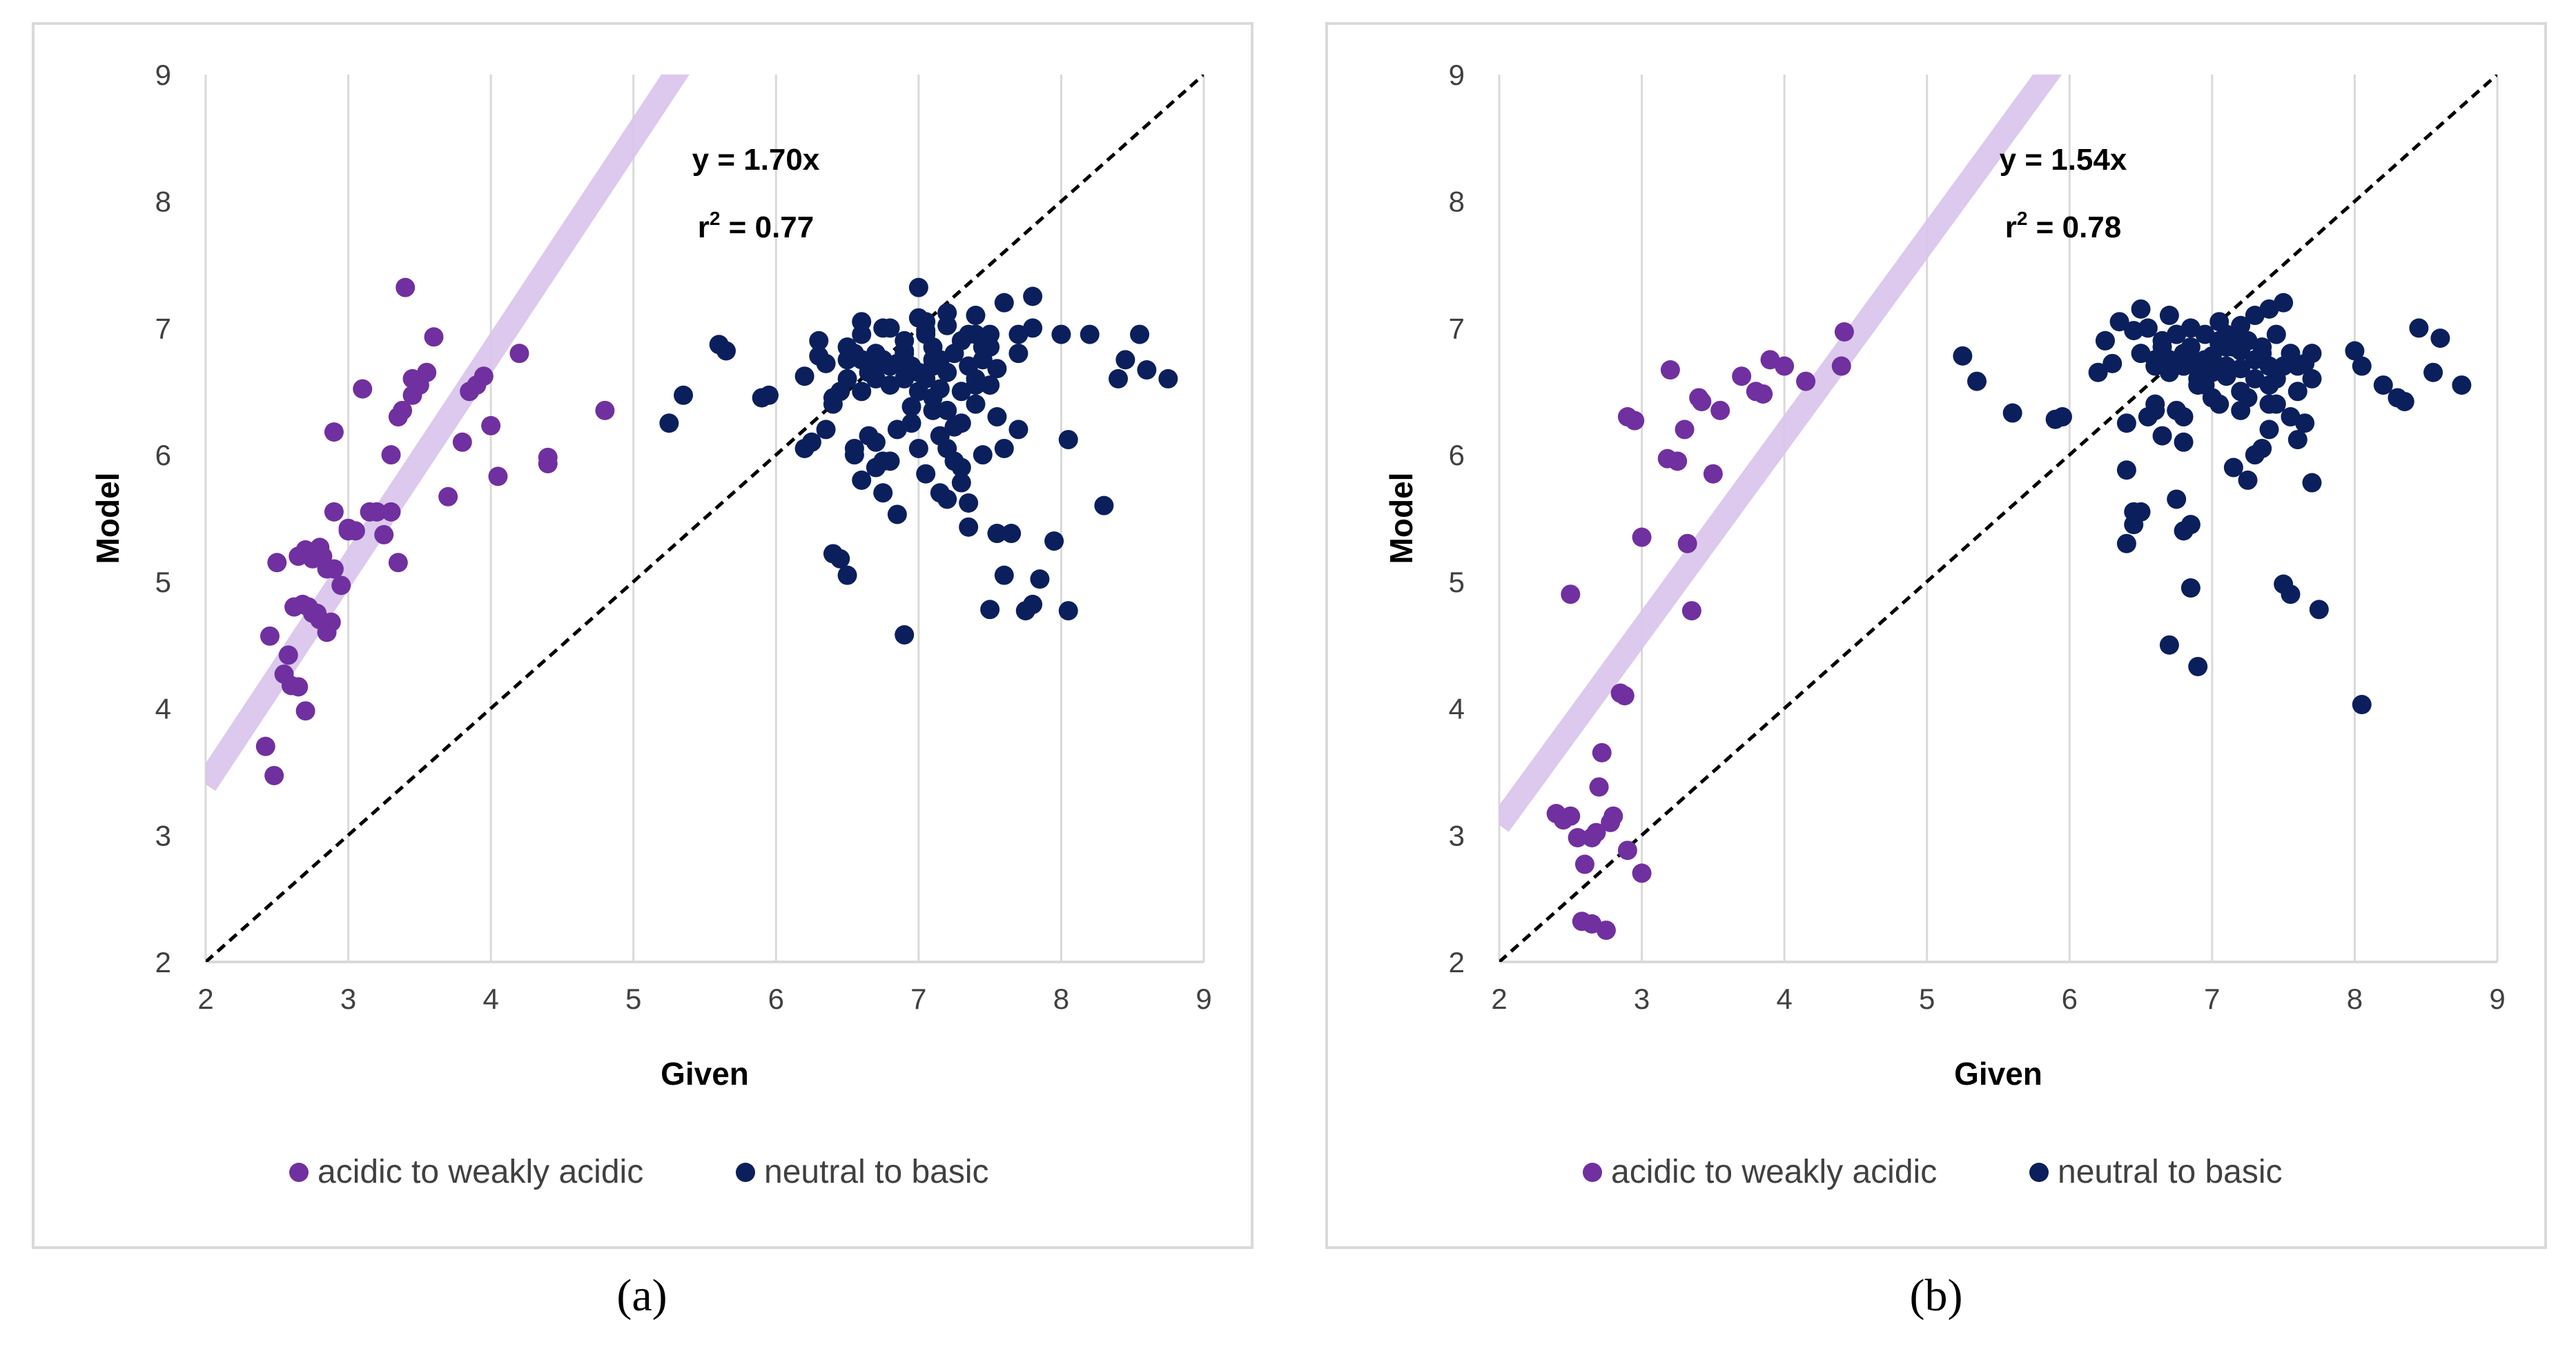  Describe the element at coordinates (715, 218) in the screenshot. I see `r-squared-exponent: 2` at that location.